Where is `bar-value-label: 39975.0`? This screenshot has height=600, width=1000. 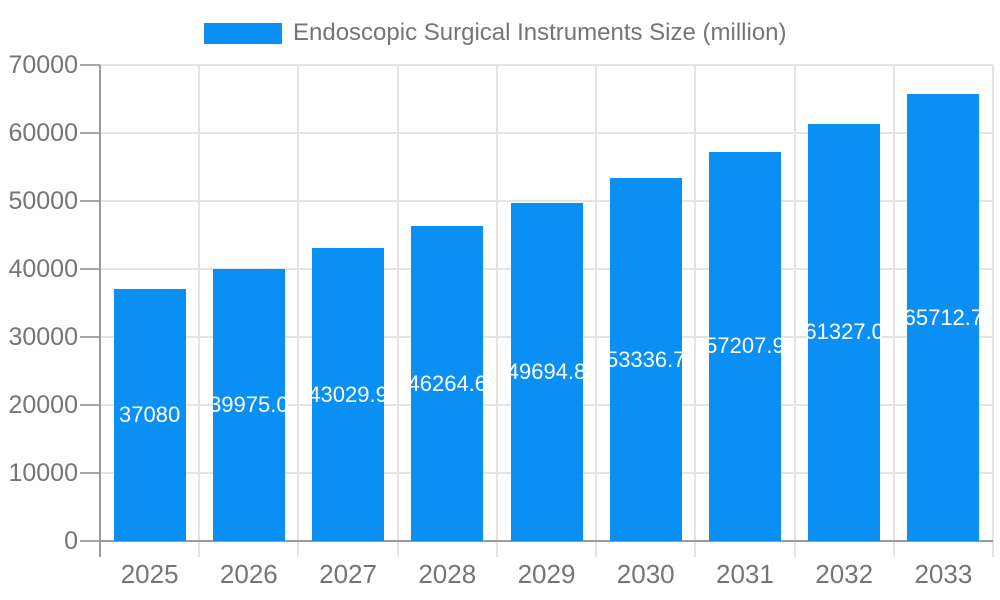
bar-value-label: 39975.0 is located at coordinates (249, 405).